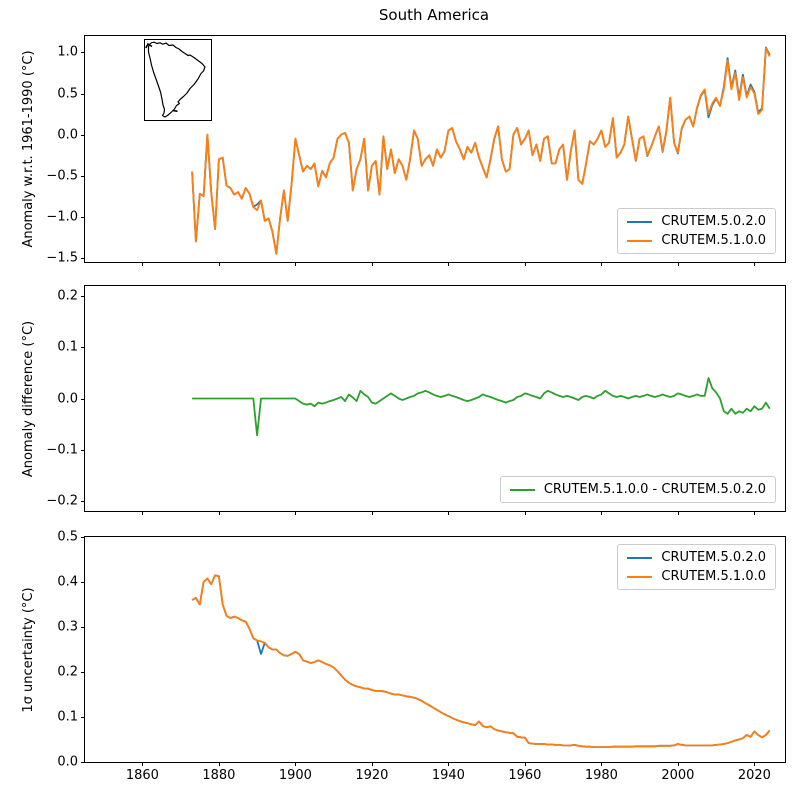  I want to click on x-axis-tick-label: 1920, so click(372, 775).